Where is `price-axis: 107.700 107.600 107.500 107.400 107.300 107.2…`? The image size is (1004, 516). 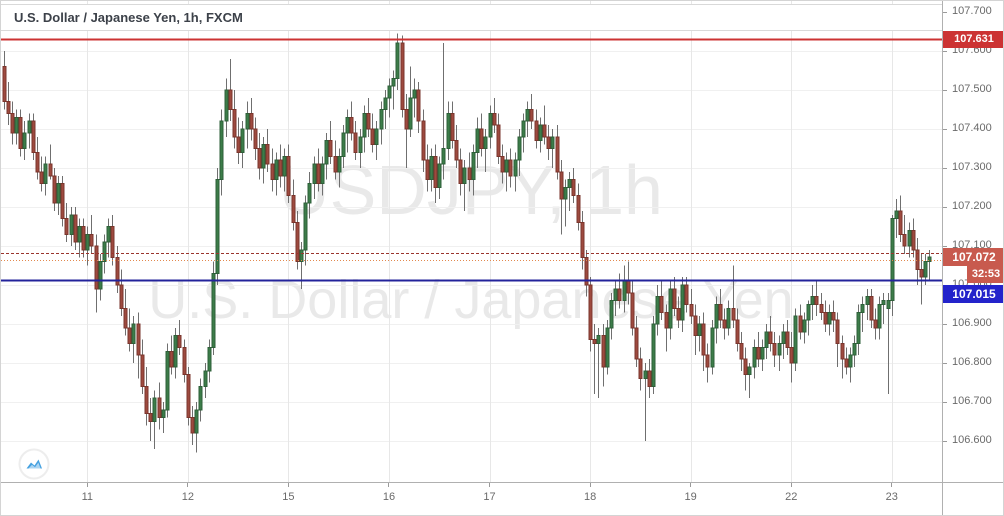
price-axis: 107.700 107.600 107.500 107.400 107.300 107.2… is located at coordinates (972, 241).